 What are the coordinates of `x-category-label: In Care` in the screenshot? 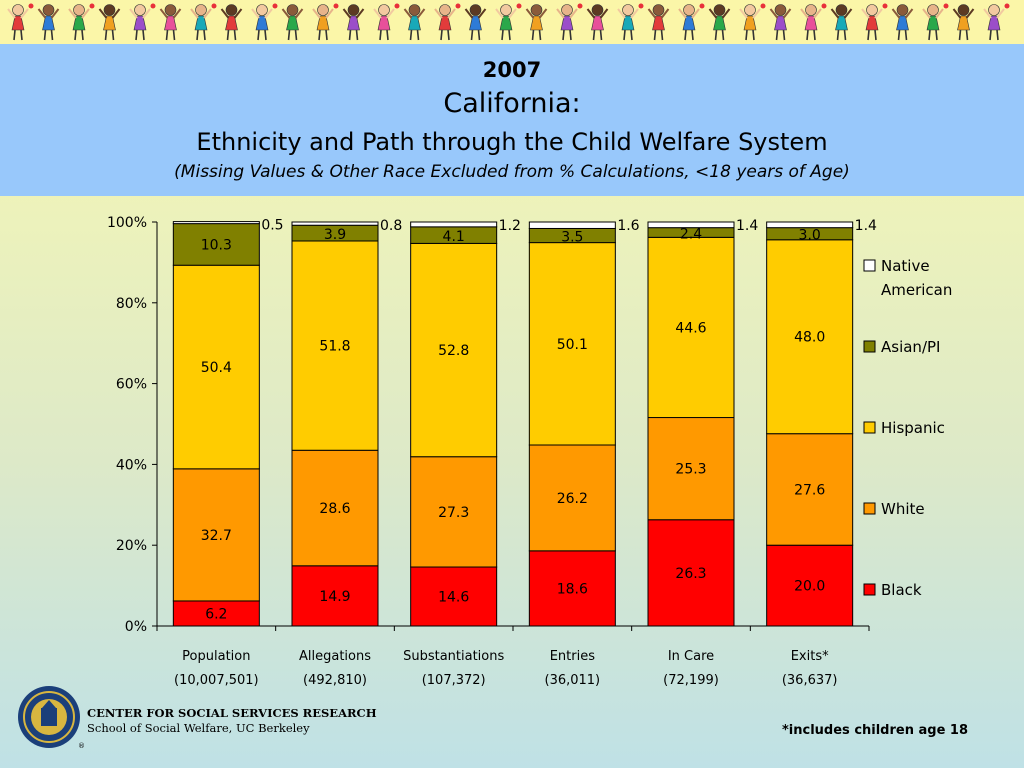 It's located at (691, 656).